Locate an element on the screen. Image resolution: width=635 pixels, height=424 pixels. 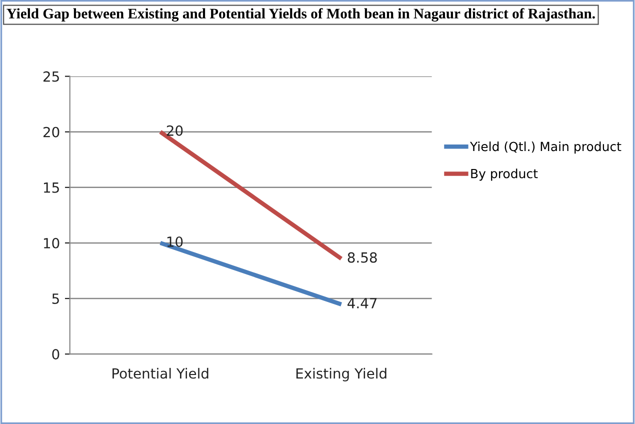
y-tick-label: 10 is located at coordinates (52, 243).